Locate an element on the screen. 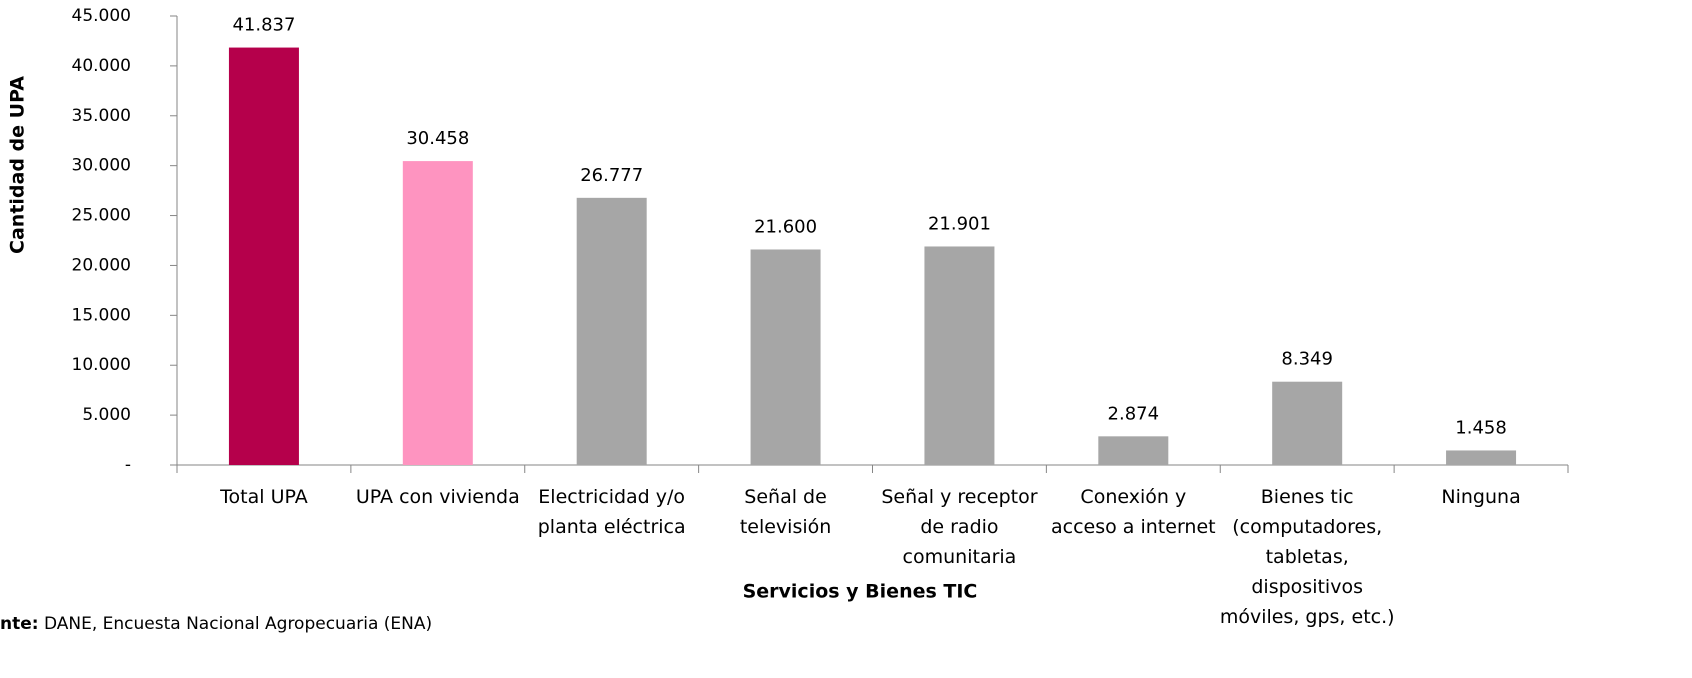 The image size is (1692, 678). x-tick-label: Total UPA is located at coordinates (264, 497).